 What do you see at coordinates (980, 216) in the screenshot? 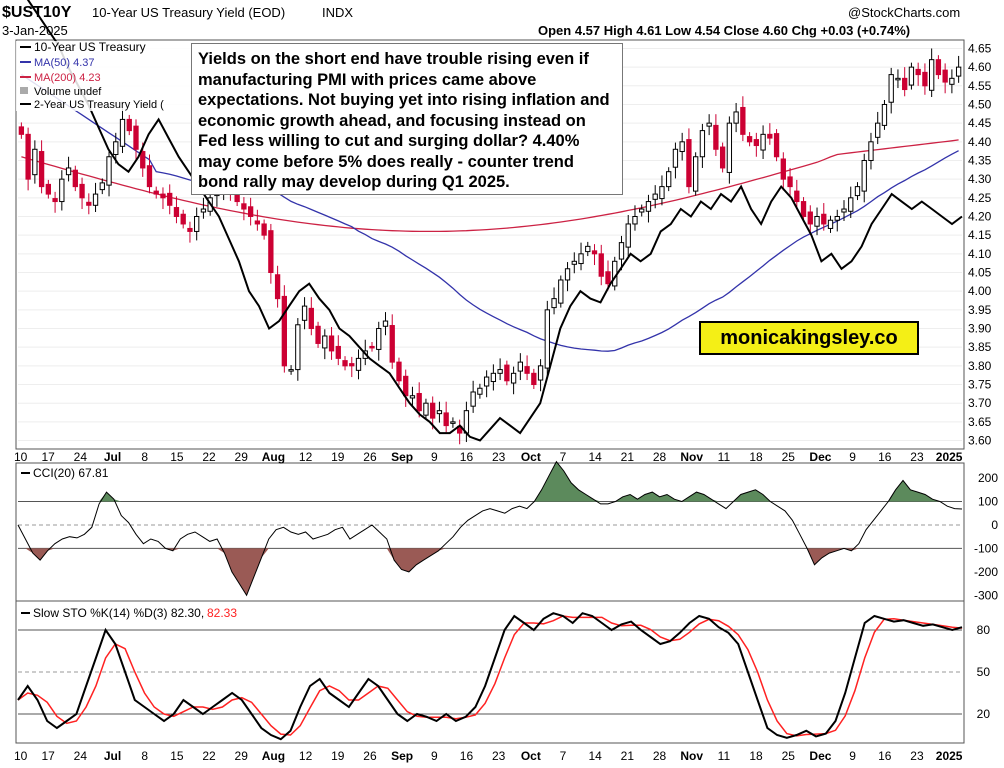
I see `price-tick-label: 4.20` at bounding box center [980, 216].